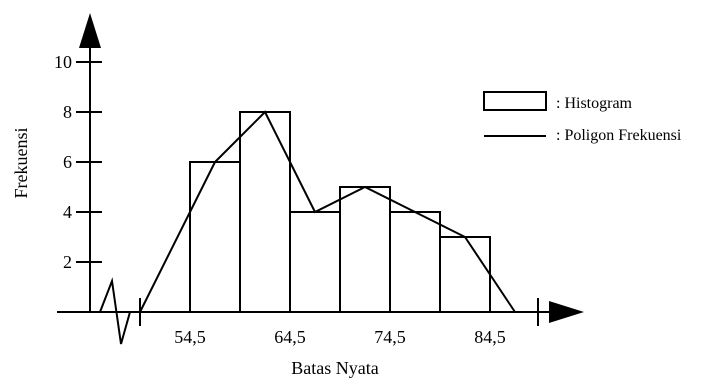 This screenshot has width=725, height=379. What do you see at coordinates (334, 368) in the screenshot?
I see `x-axis-label: Batas Nyata` at bounding box center [334, 368].